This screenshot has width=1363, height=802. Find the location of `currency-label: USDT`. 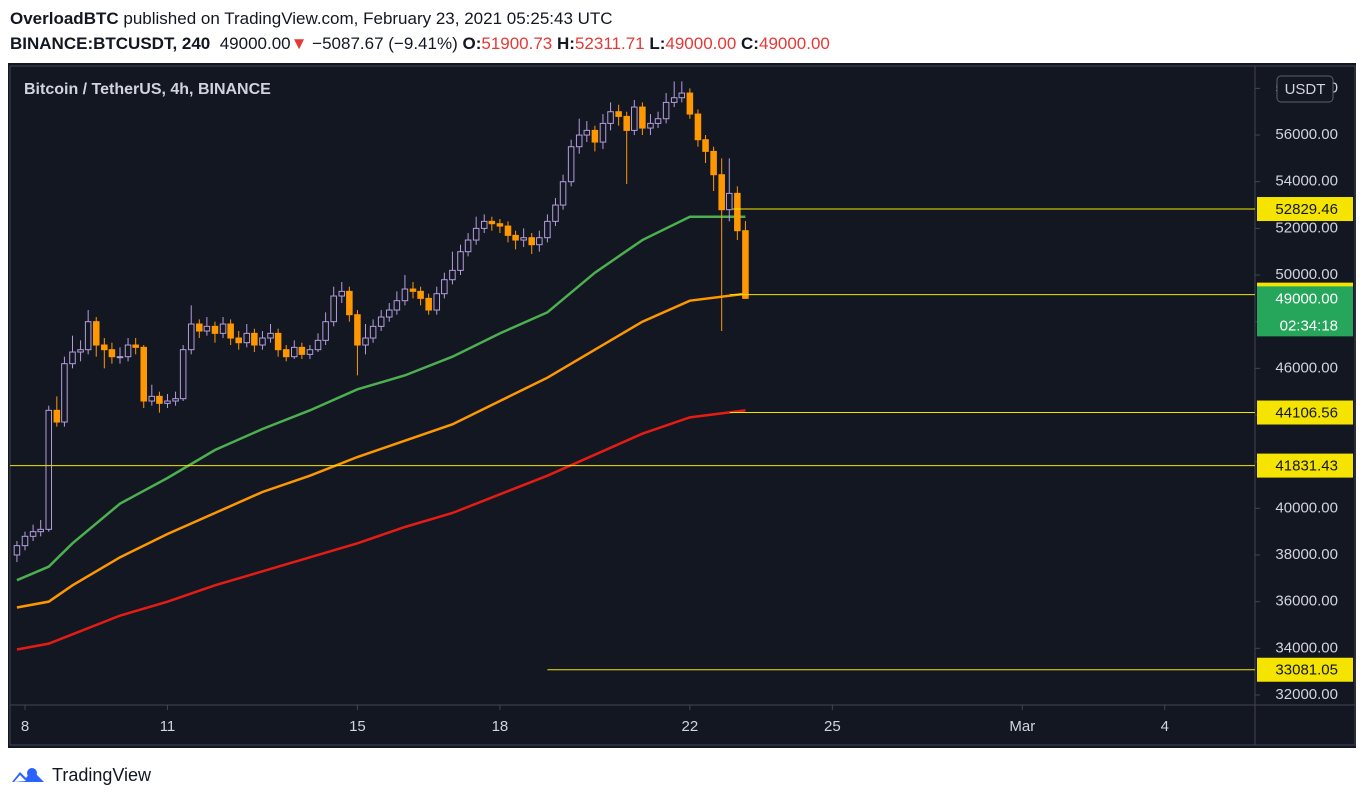

currency-label: USDT is located at coordinates (1305, 89).